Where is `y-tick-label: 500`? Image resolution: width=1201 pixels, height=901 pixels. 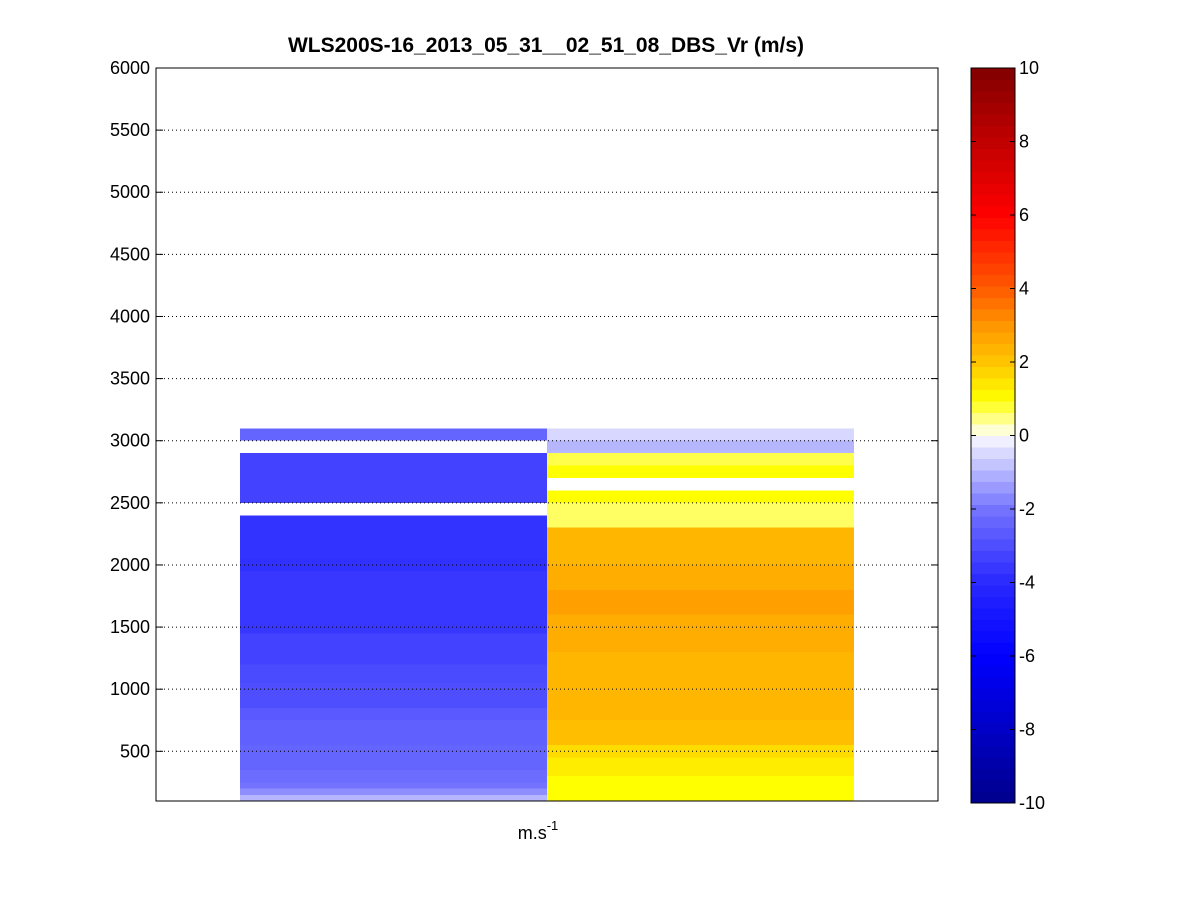
y-tick-label: 500 is located at coordinates (135, 751).